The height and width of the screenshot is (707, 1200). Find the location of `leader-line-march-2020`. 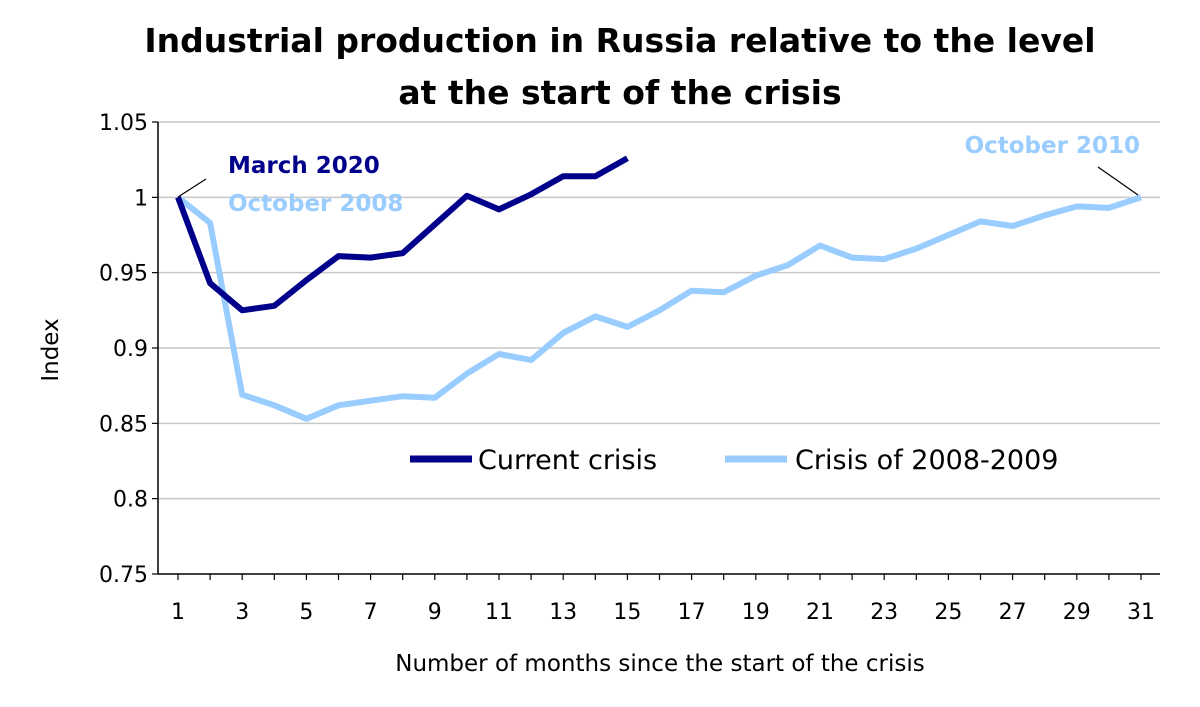

leader-line-march-2020 is located at coordinates (192, 188).